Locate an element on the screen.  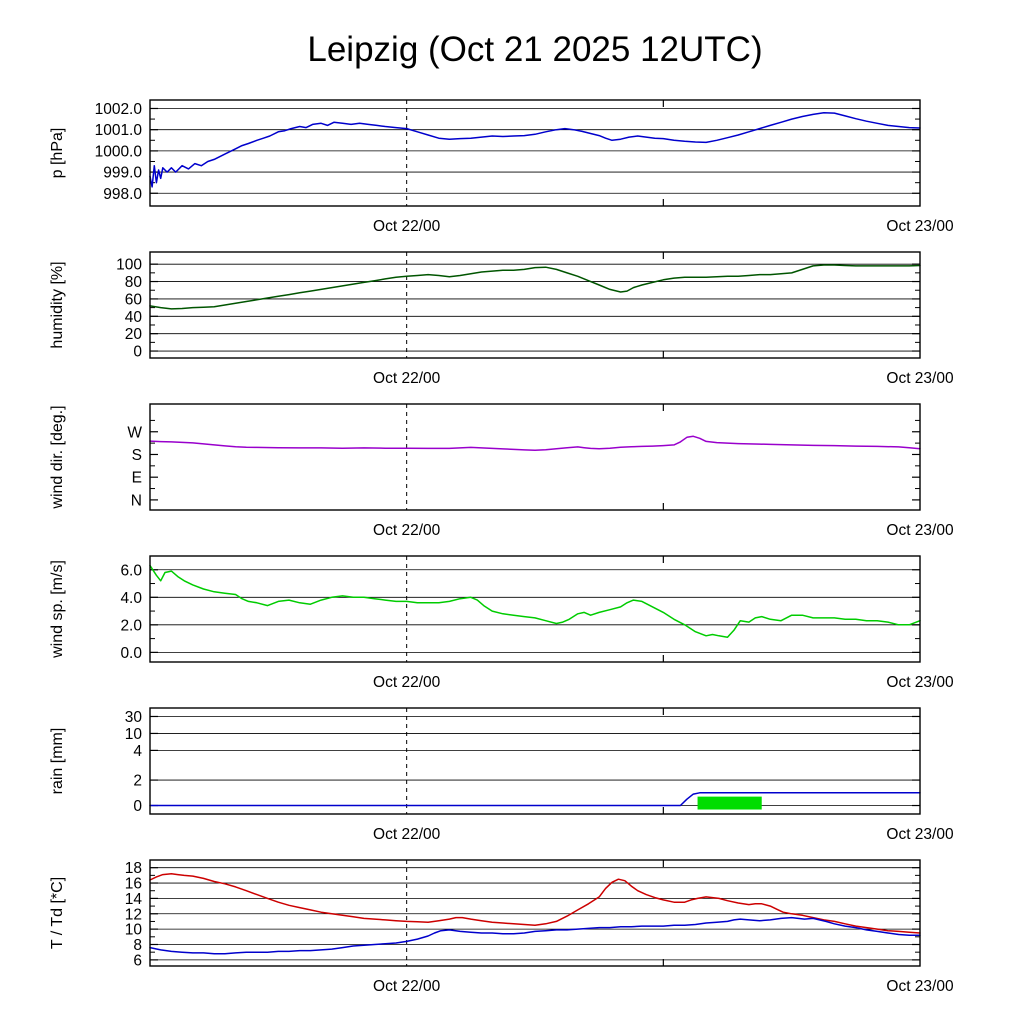
ytick-label: 0.0 is located at coordinates (131, 653).